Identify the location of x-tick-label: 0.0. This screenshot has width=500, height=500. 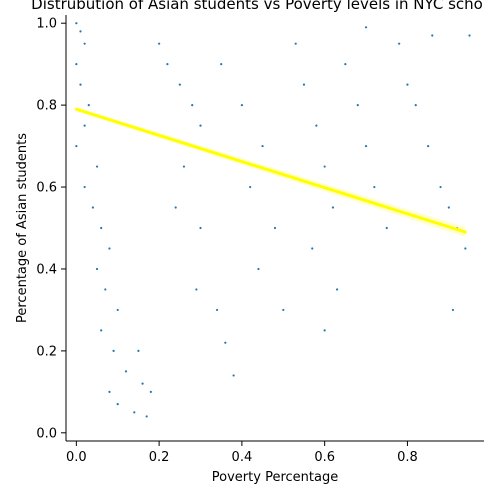
(76, 457).